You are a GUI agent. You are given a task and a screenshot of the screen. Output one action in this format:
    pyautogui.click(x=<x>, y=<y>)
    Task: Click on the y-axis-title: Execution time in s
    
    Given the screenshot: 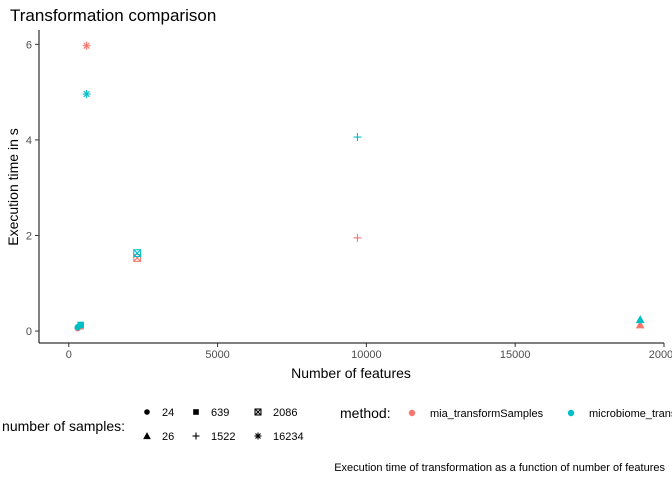 What is the action you would take?
    pyautogui.click(x=13, y=187)
    